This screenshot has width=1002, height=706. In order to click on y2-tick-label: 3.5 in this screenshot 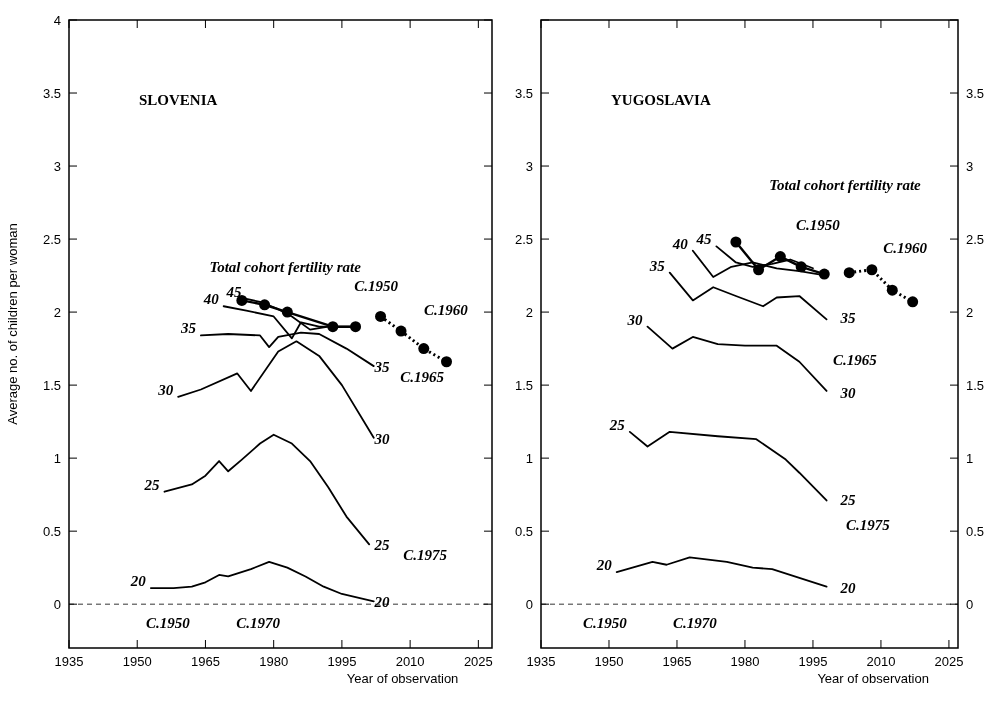, I will do `click(975, 94)`.